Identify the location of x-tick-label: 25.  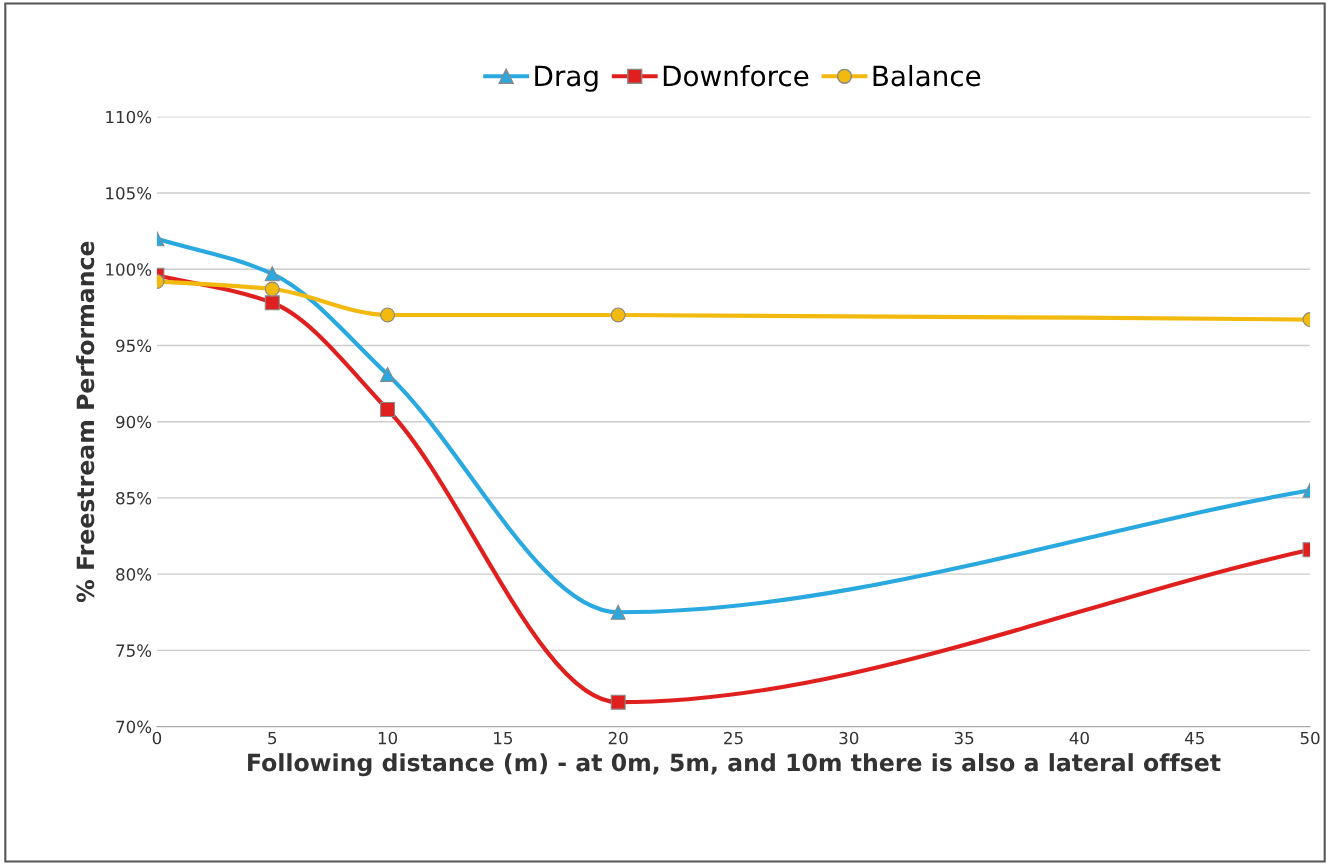
(733, 738).